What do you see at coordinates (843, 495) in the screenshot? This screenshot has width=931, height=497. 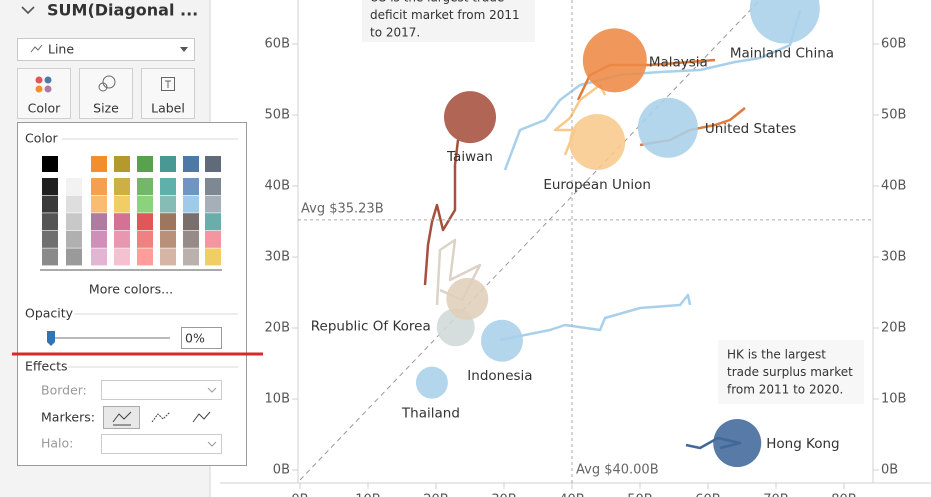 I see `x-tick-label: 80B` at bounding box center [843, 495].